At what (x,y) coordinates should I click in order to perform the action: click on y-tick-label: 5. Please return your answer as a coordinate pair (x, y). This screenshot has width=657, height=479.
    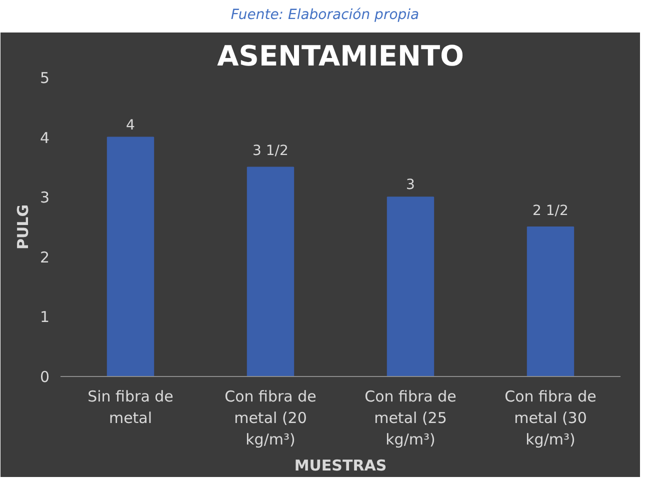
    Looking at the image, I should click on (45, 78).